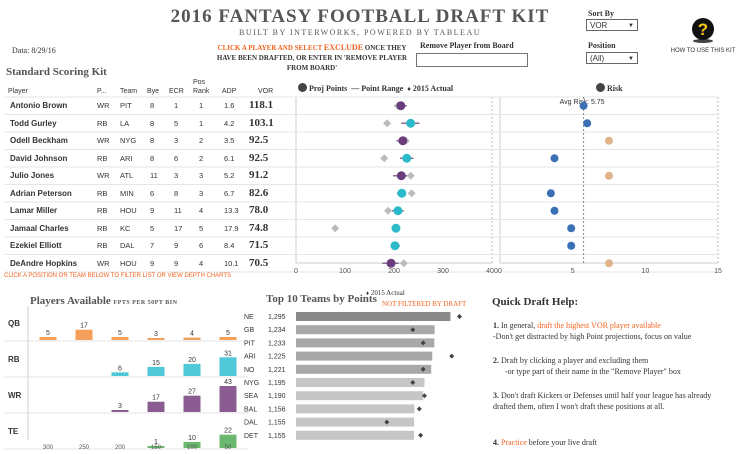 Image resolution: width=736 pixels, height=454 pixels. I want to click on position-label: Position, so click(602, 45).